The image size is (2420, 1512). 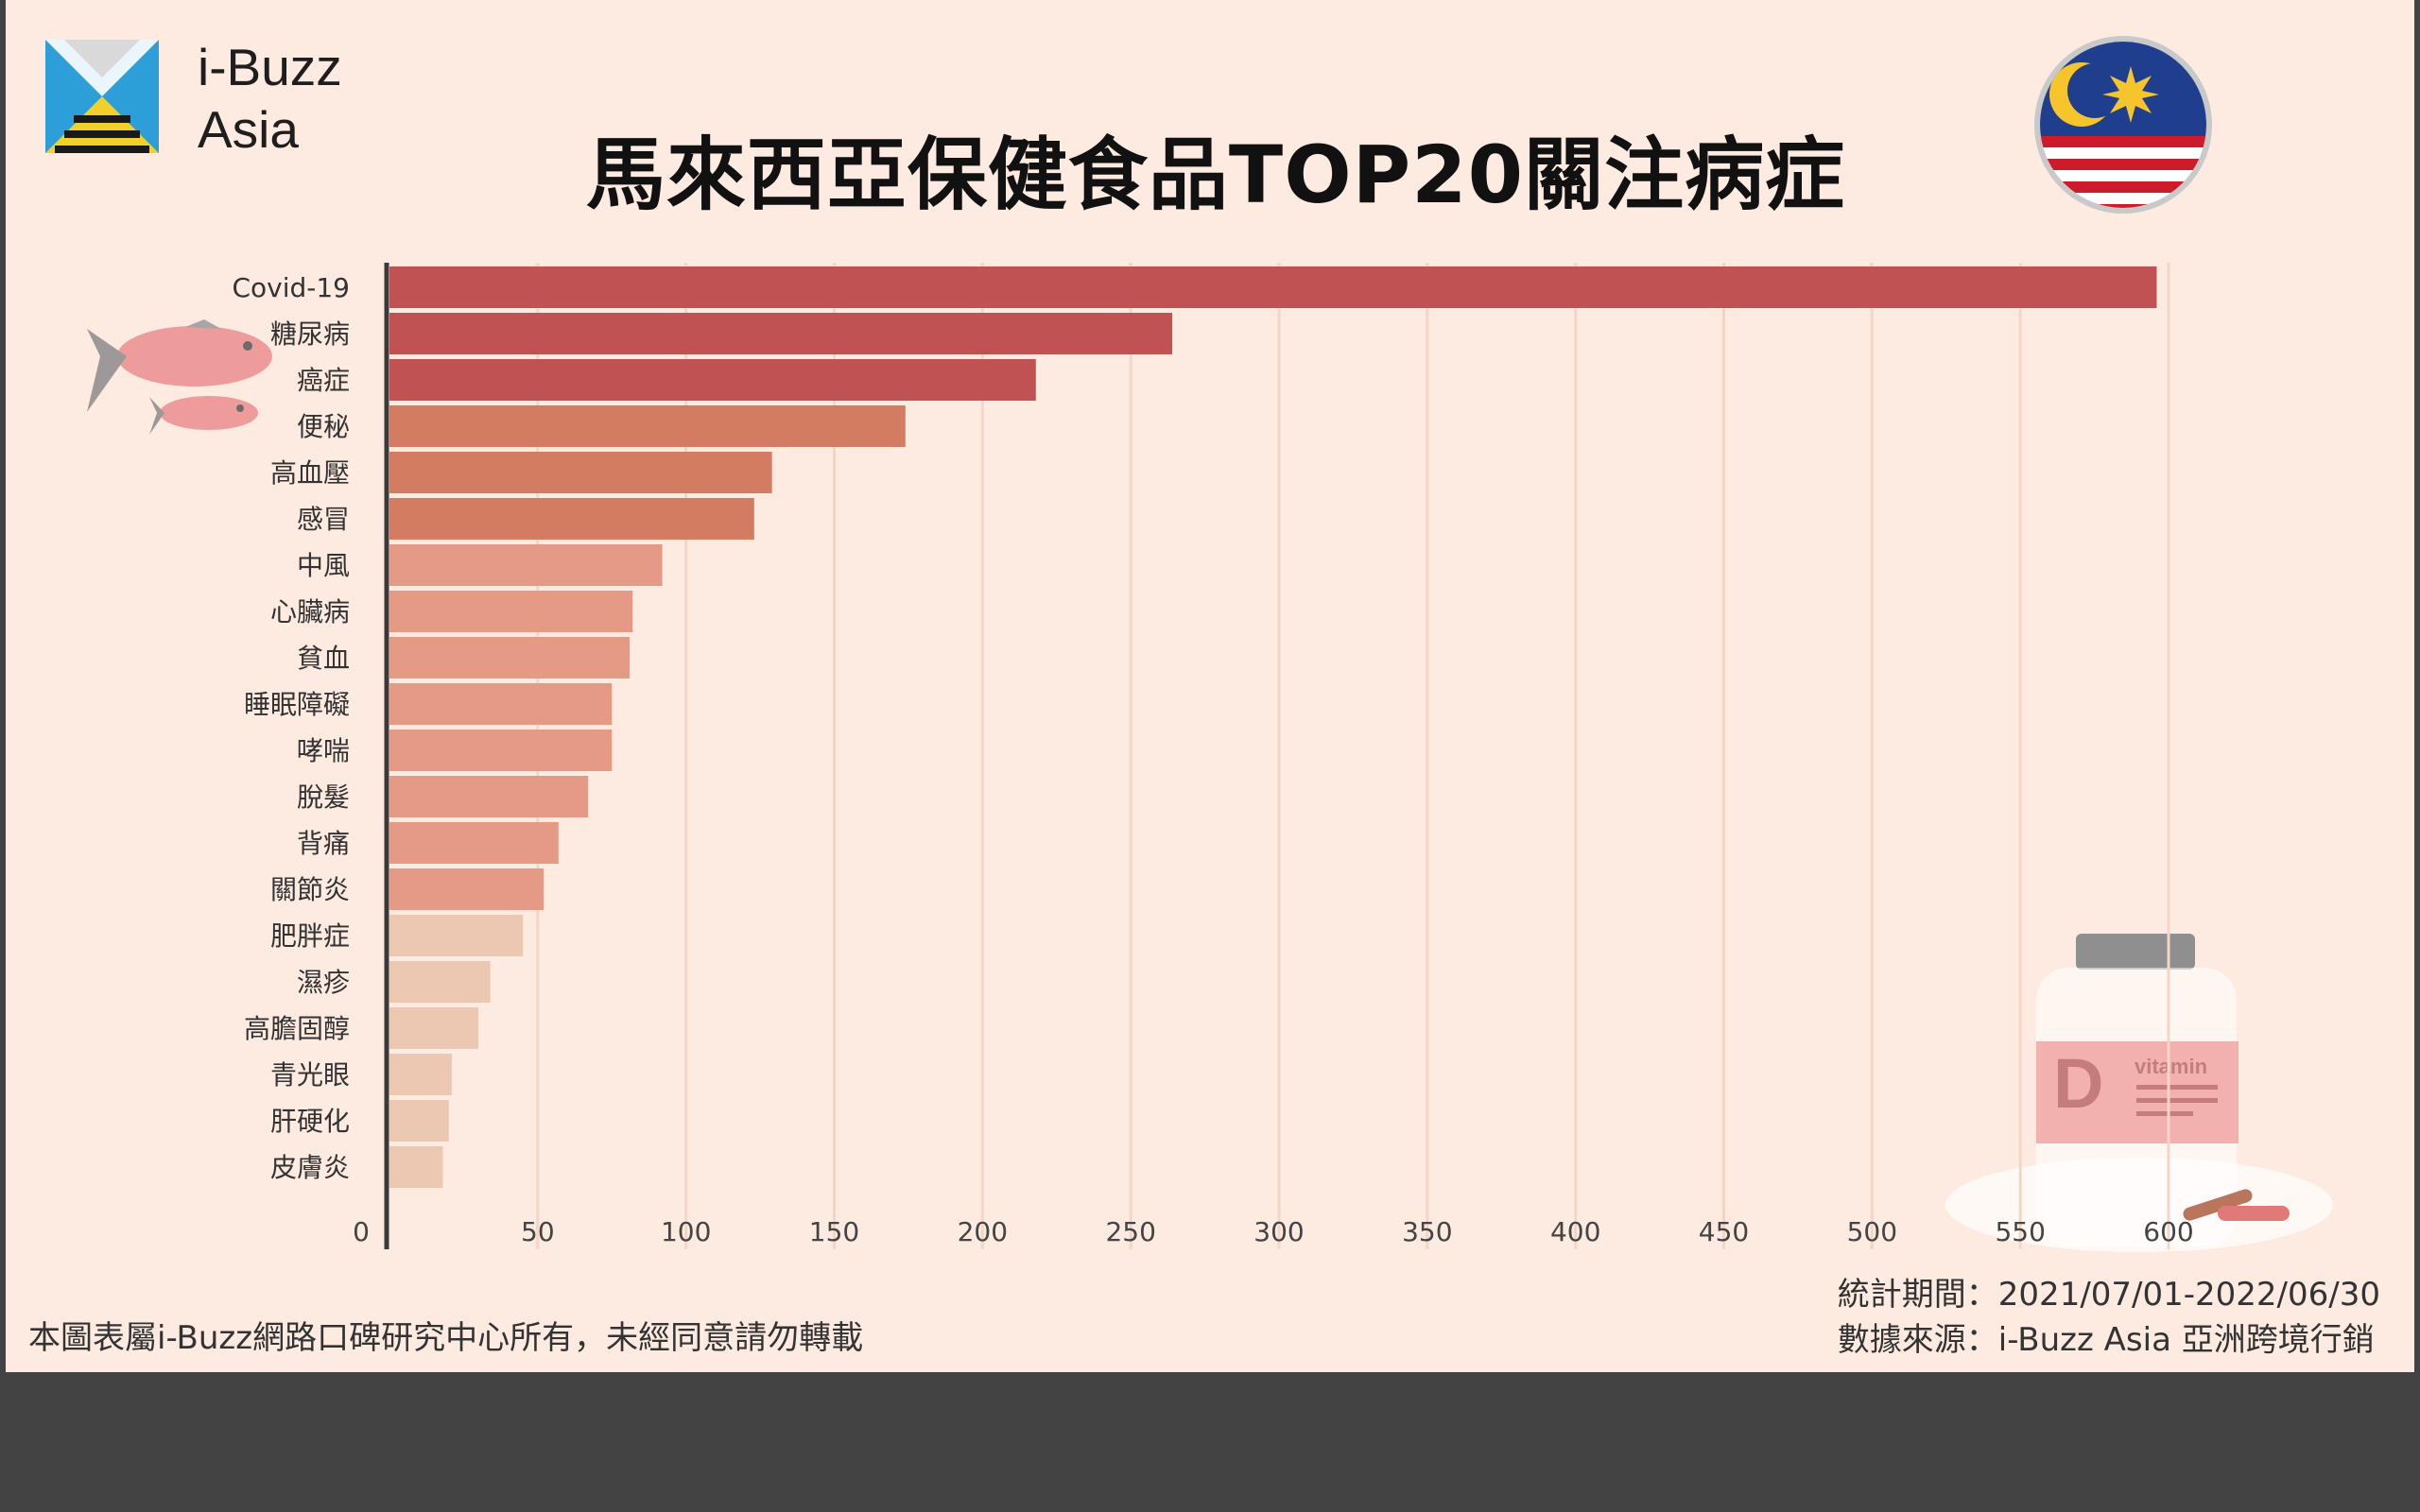 What do you see at coordinates (323, 519) in the screenshot?
I see `category-label: 感冒` at bounding box center [323, 519].